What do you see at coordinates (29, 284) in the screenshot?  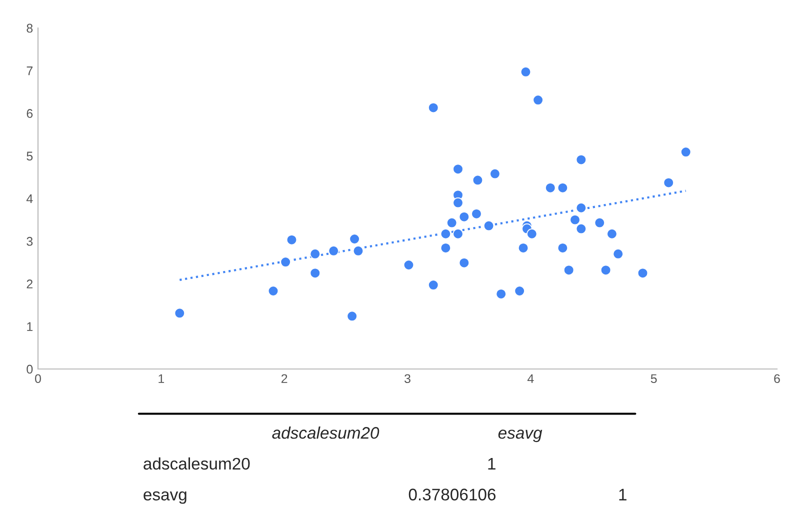 I see `y-tick-label: 2` at bounding box center [29, 284].